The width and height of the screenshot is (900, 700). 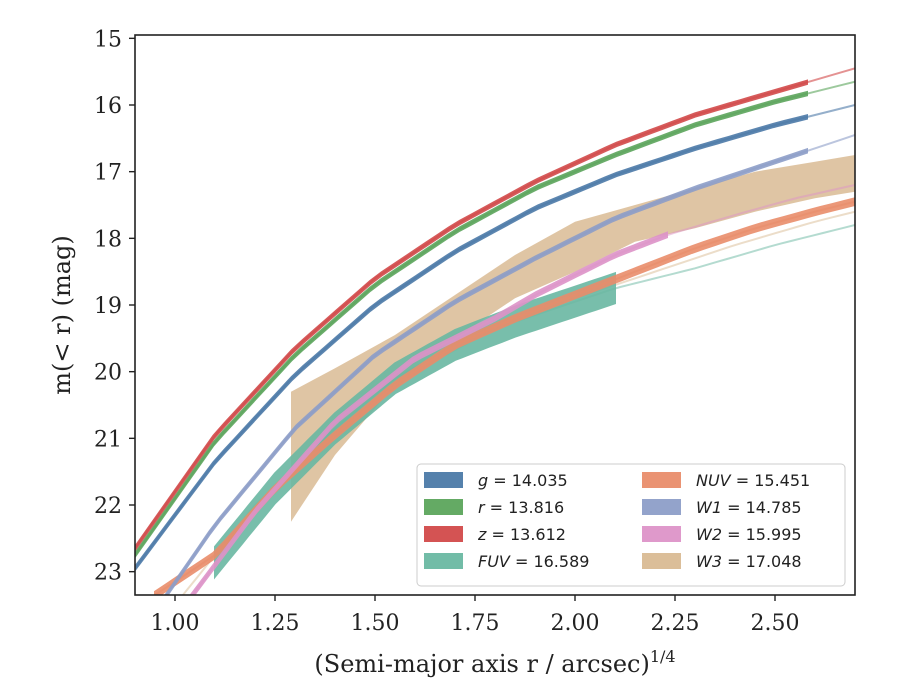 What do you see at coordinates (108, 106) in the screenshot?
I see `y-tick-label: 16` at bounding box center [108, 106].